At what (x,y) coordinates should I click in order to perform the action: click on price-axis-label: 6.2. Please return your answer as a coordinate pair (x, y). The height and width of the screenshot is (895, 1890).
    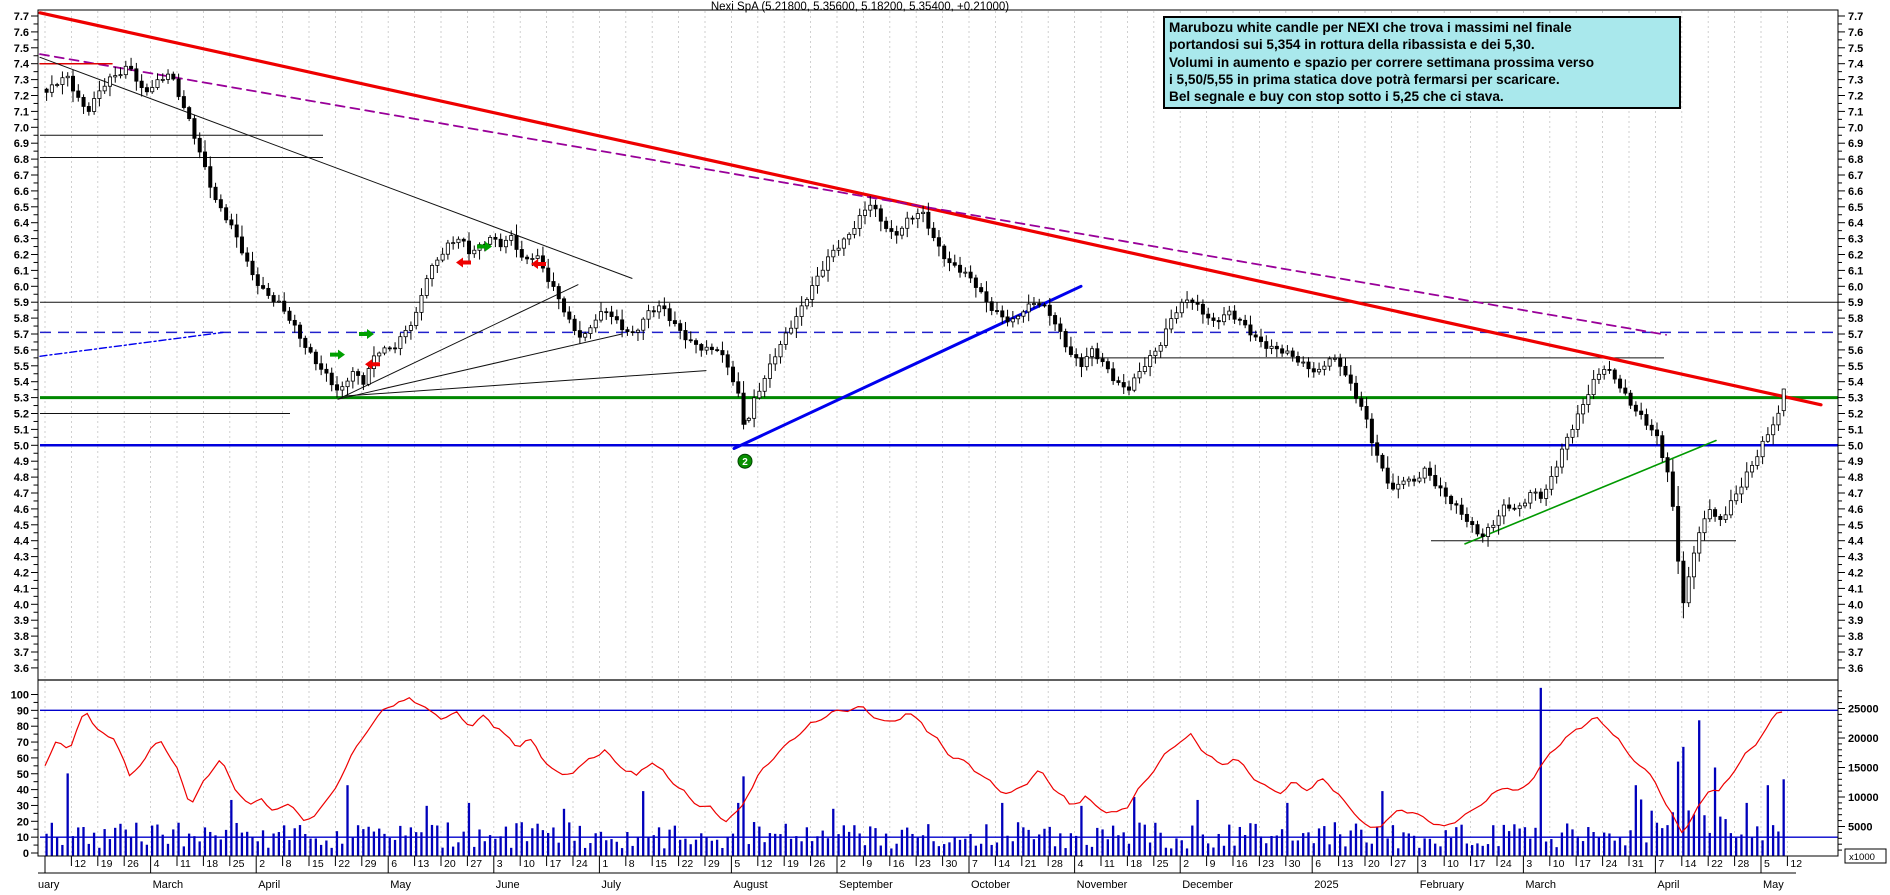
    Looking at the image, I should click on (1855, 256).